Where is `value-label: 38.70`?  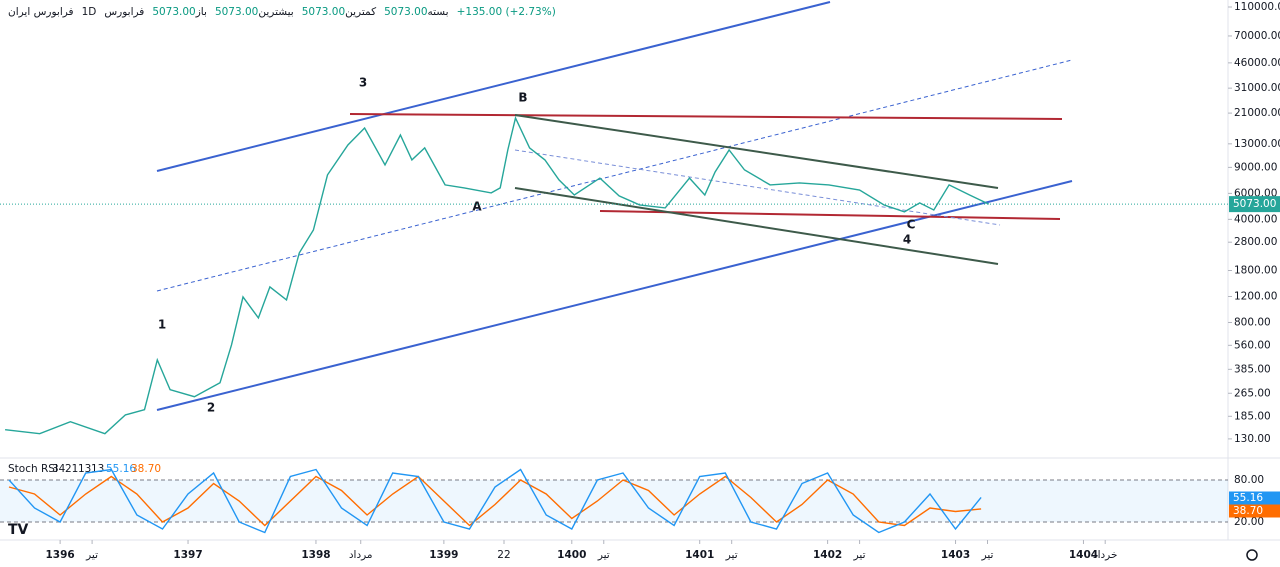 value-label: 38.70 is located at coordinates (1248, 511).